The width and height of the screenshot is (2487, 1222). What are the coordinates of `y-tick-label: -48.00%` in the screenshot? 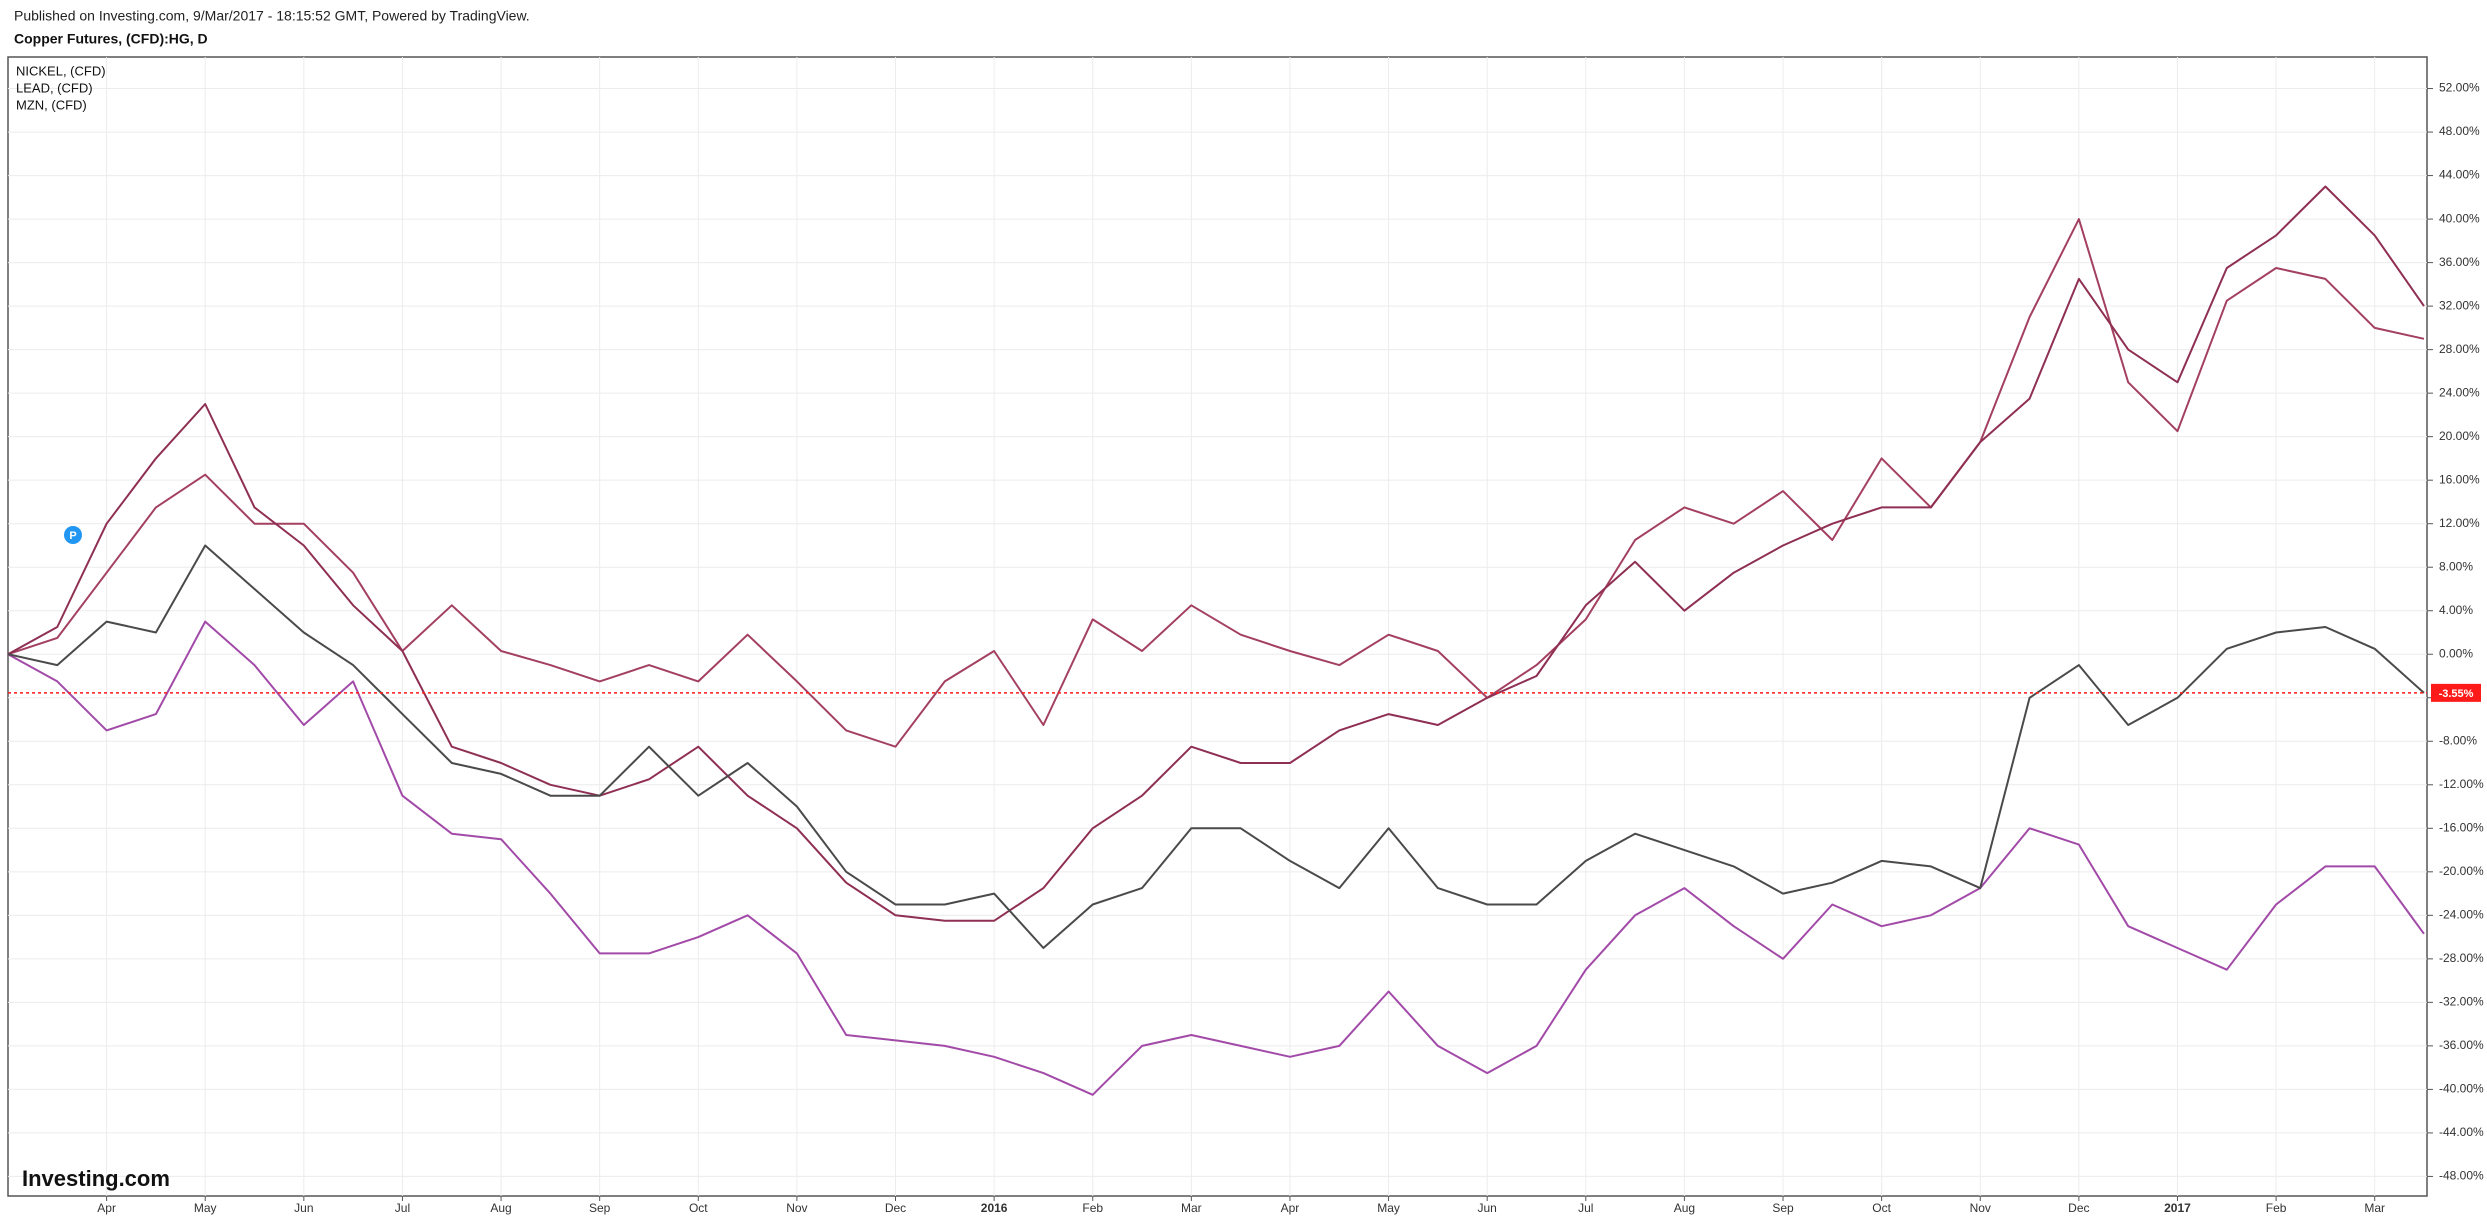 It's located at (2461, 1176).